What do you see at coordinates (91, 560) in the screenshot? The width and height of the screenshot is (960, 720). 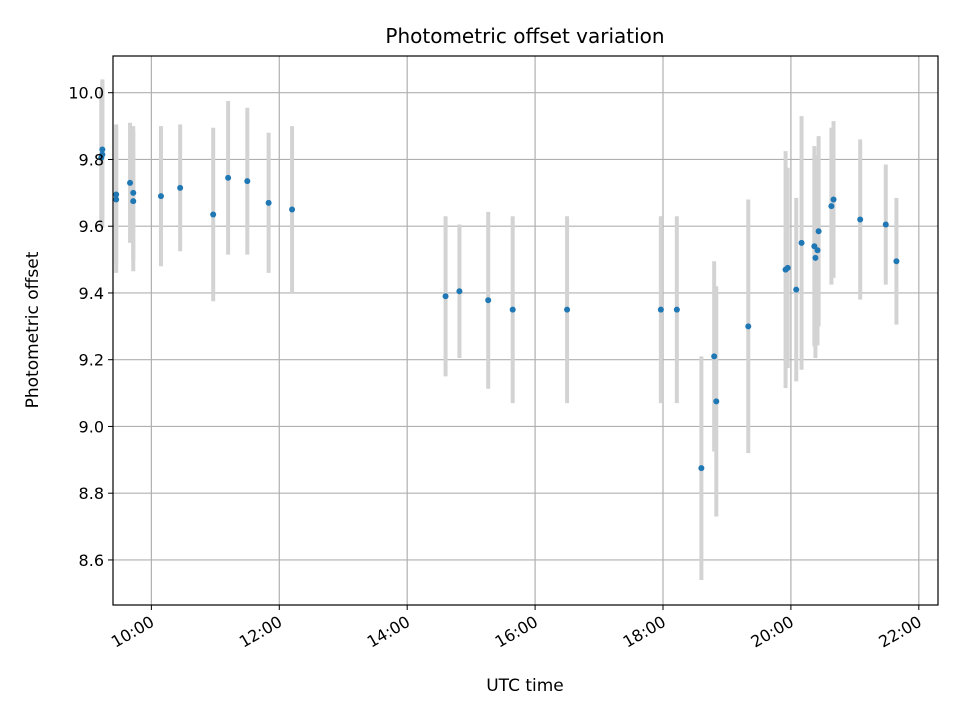 I see `y-tick-label: 8.6` at bounding box center [91, 560].